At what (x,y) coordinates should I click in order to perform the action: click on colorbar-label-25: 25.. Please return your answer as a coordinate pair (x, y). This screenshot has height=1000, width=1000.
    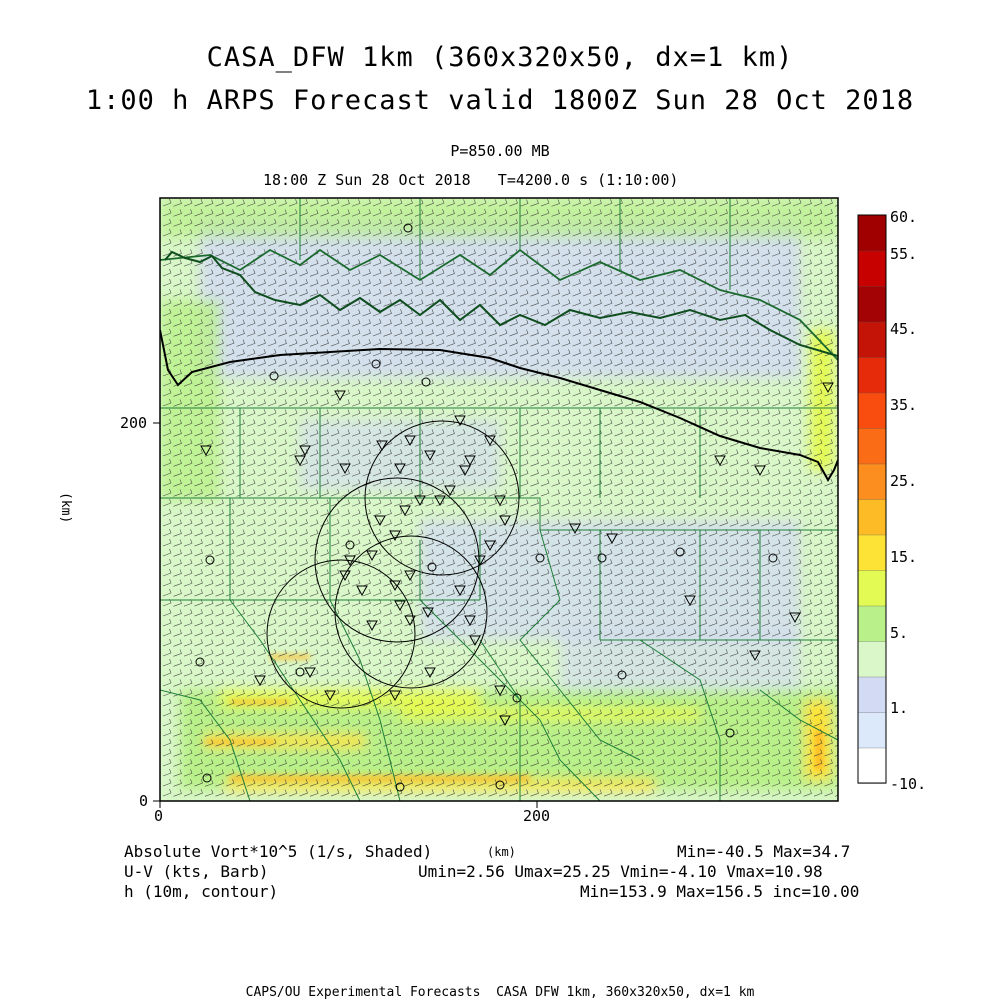
    Looking at the image, I should click on (904, 481).